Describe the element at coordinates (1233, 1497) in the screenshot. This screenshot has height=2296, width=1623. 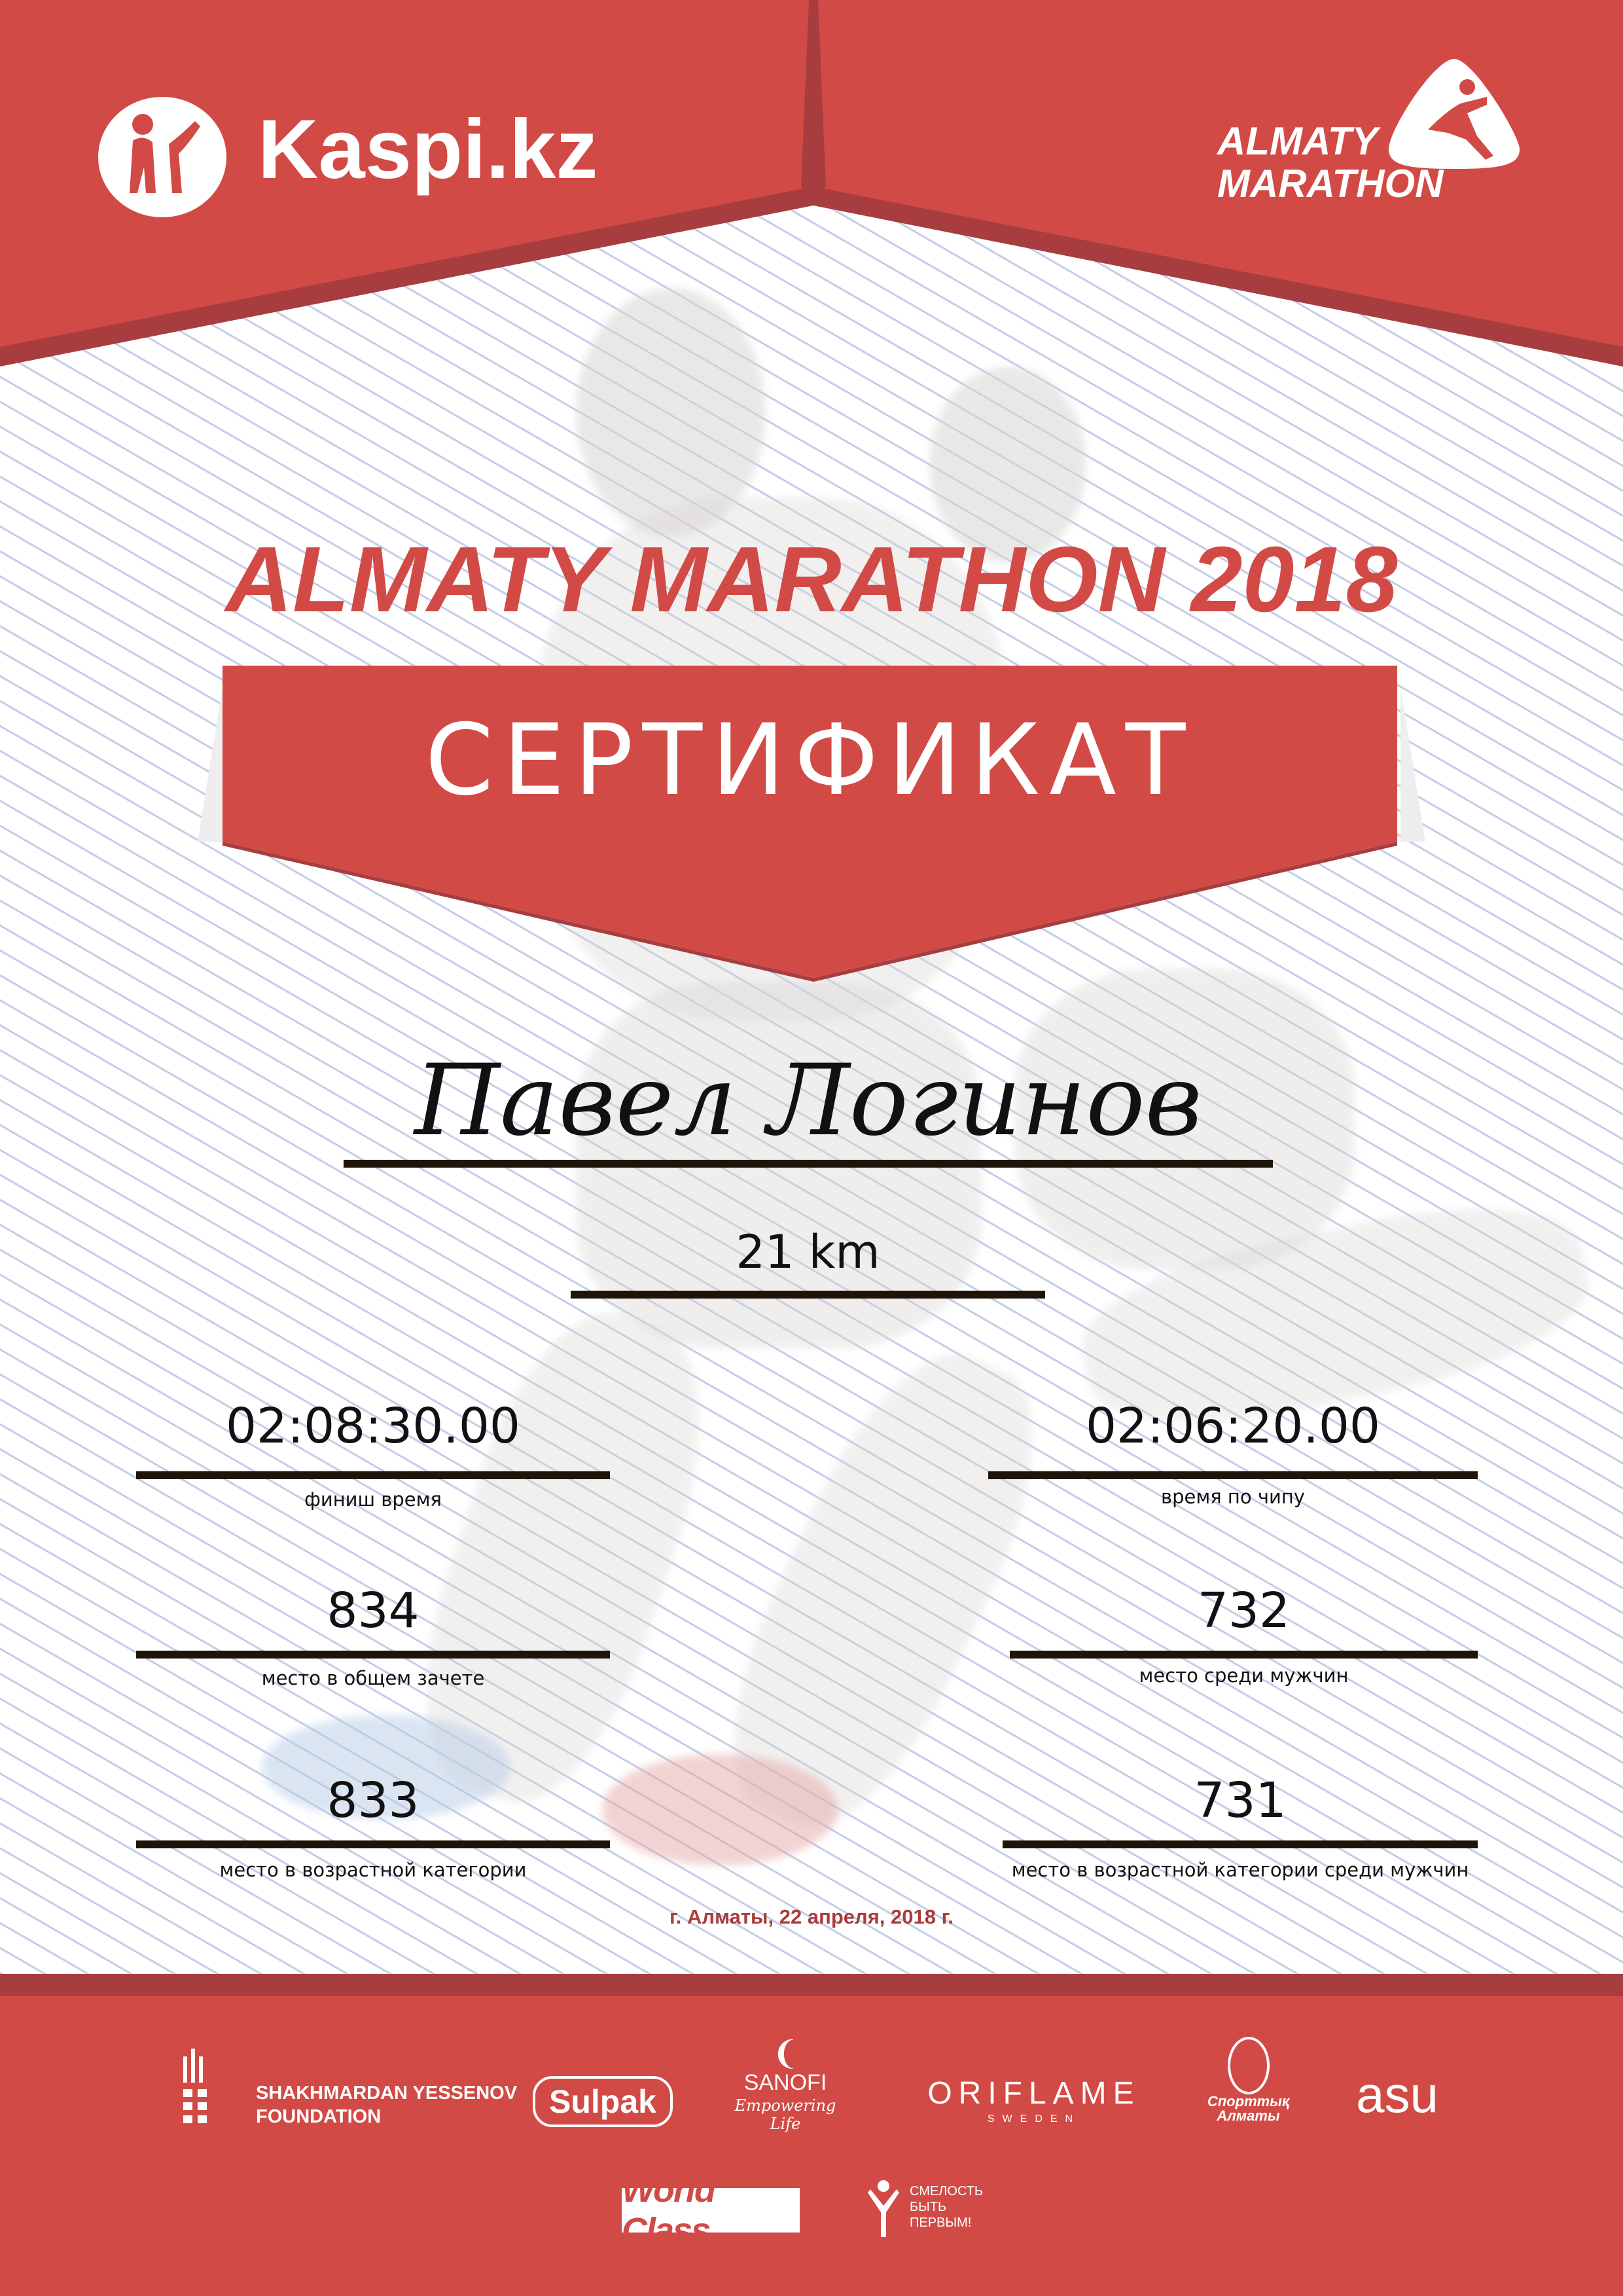
I see `chip-time-label: время по чипу` at that location.